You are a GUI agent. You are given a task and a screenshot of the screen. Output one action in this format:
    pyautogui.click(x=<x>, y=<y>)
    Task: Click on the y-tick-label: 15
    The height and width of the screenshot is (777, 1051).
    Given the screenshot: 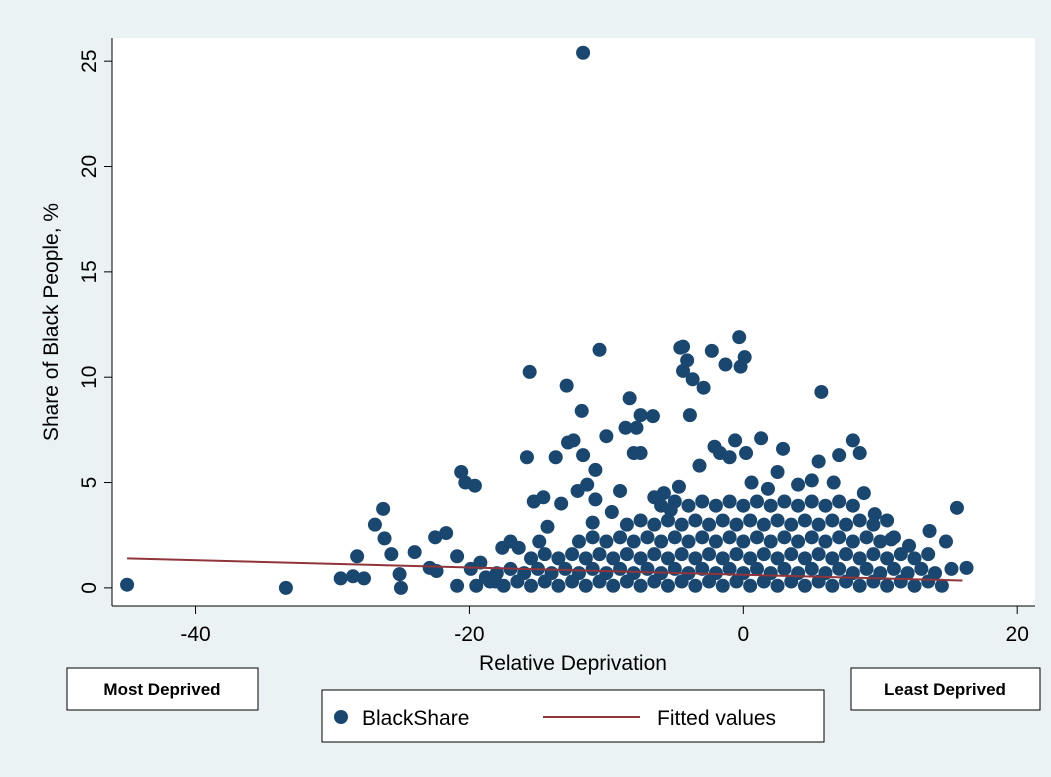 What is the action you would take?
    pyautogui.click(x=89, y=271)
    